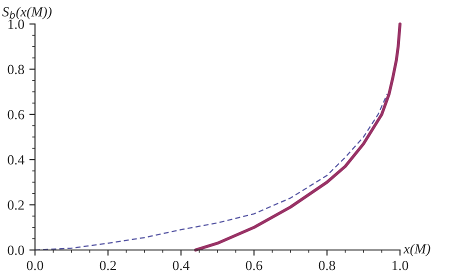 The height and width of the screenshot is (274, 450). Describe the element at coordinates (27, 13) in the screenshot. I see `y-axis-title: S$_{b}$(x(M))` at that location.